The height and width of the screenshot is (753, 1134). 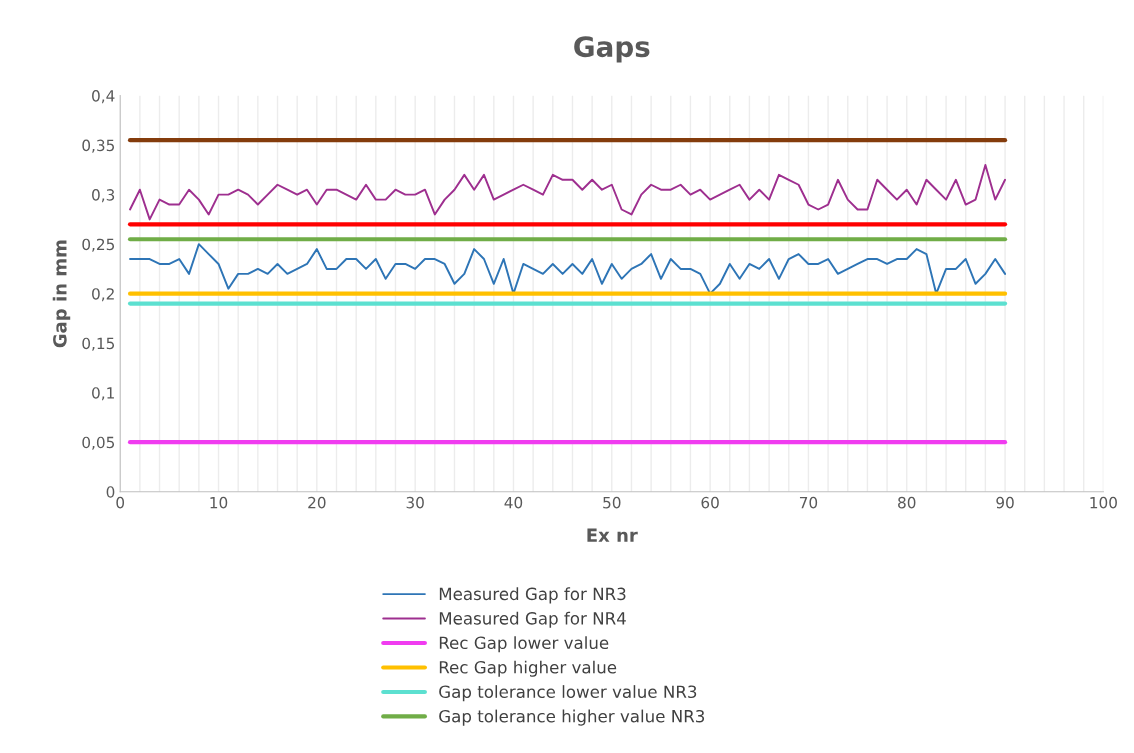 What do you see at coordinates (98, 443) in the screenshot?
I see `y-tick-label: 0,05` at bounding box center [98, 443].